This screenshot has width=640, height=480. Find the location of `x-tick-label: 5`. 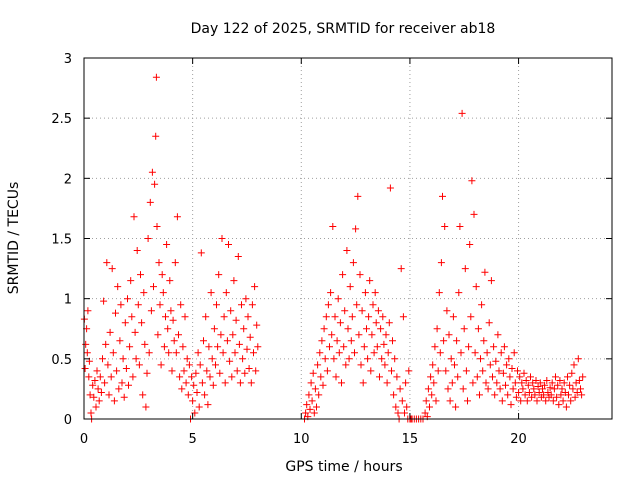

x-tick-label: 5 is located at coordinates (193, 439).